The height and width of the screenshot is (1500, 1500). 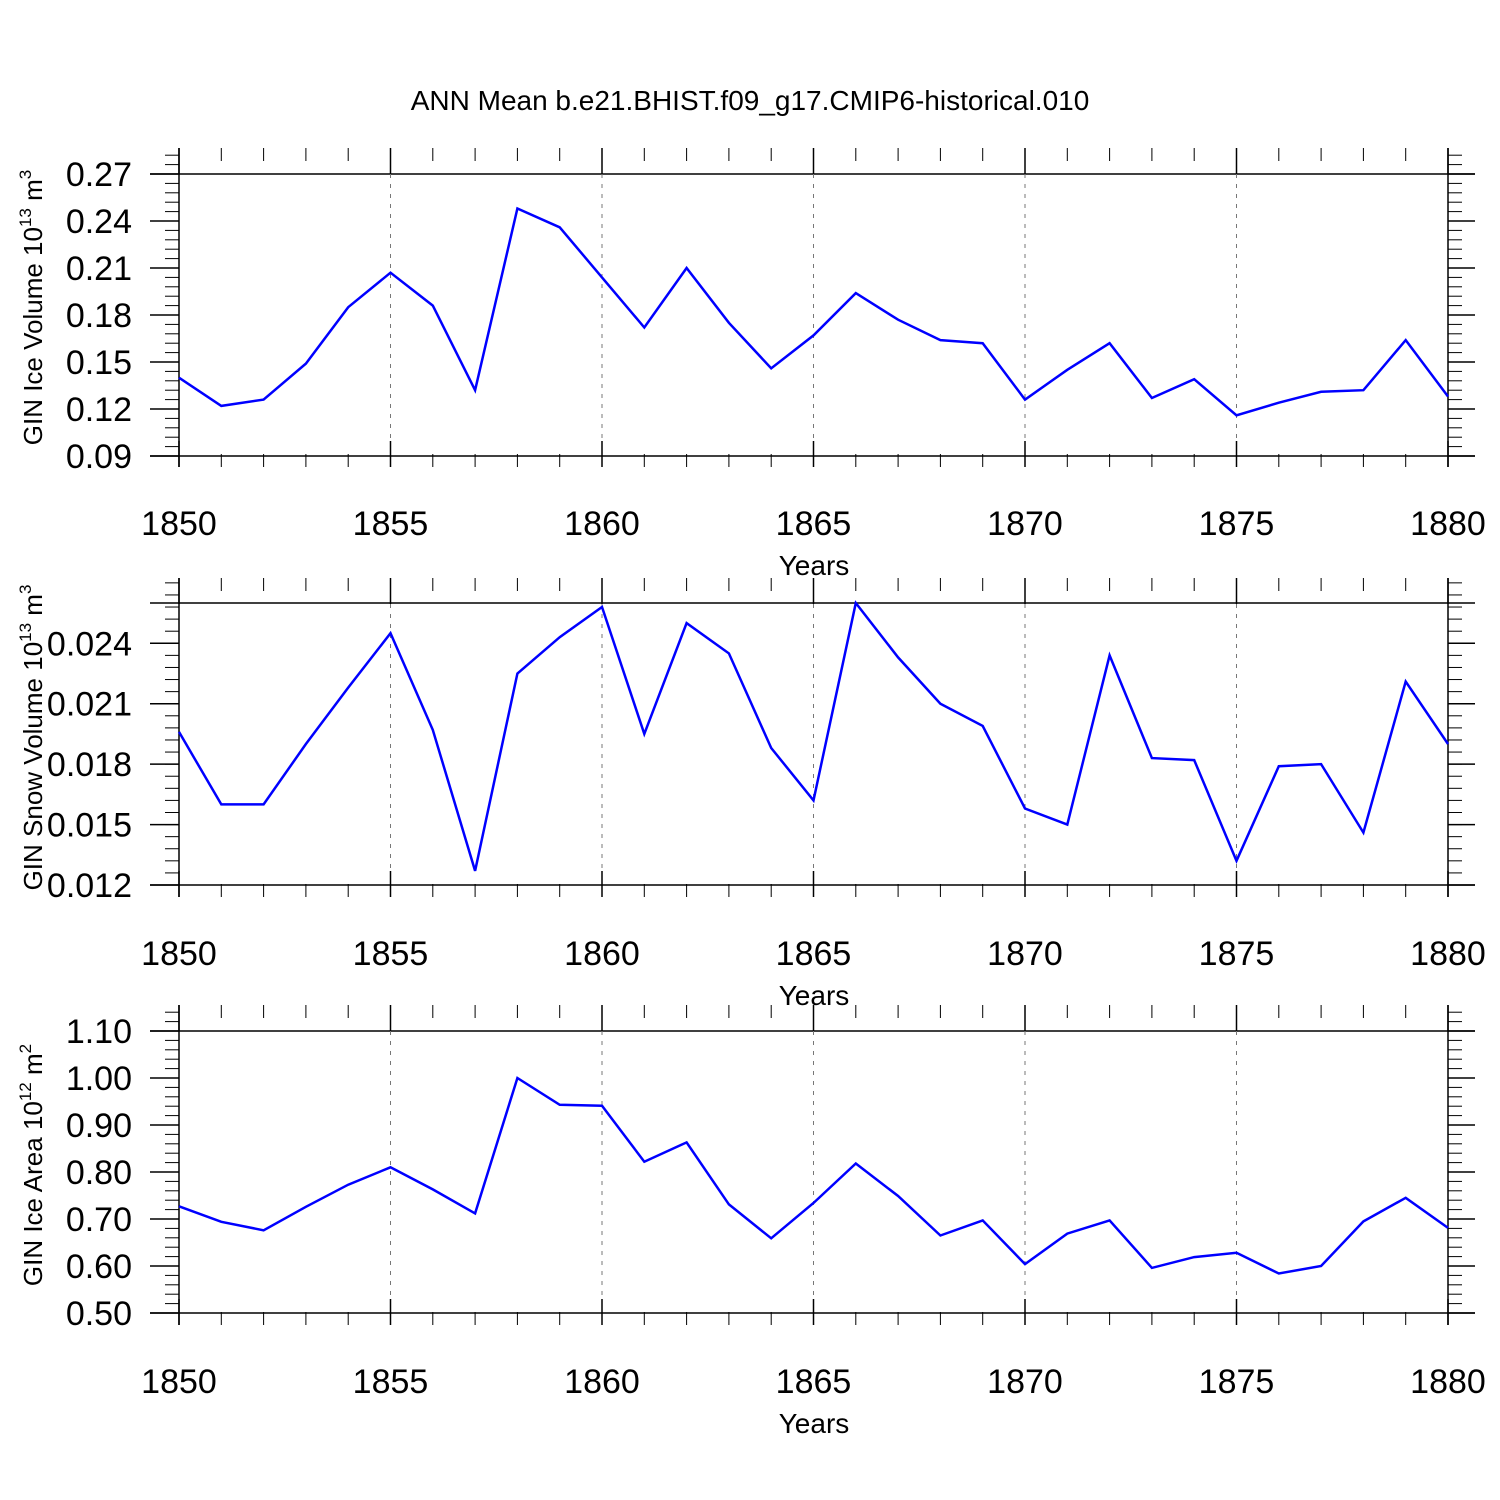 I want to click on ytick-label: 0.60, so click(x=99, y=1267).